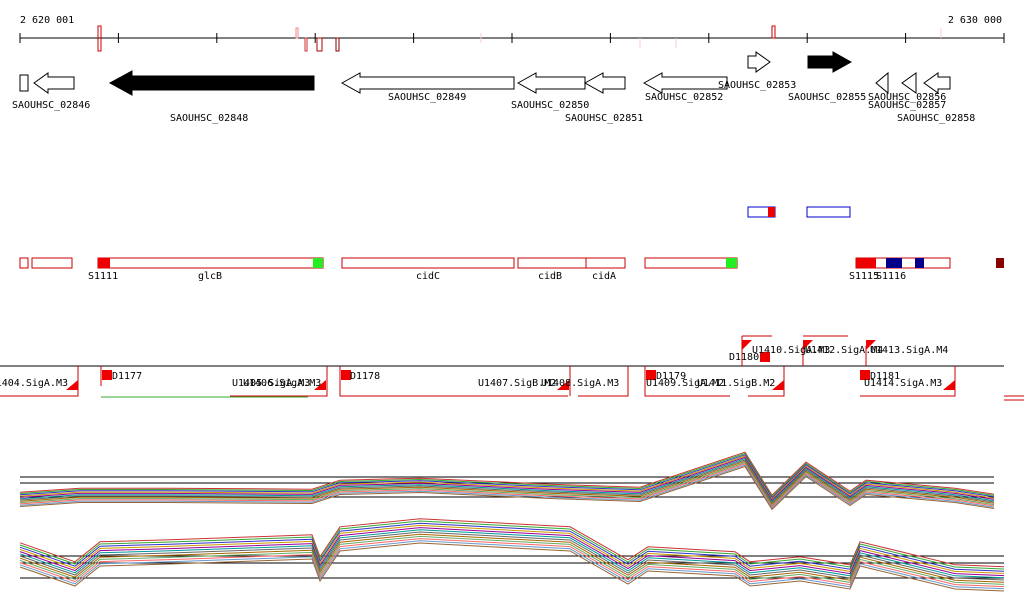 The height and width of the screenshot is (611, 1024). Describe the element at coordinates (844, 350) in the screenshot. I see `transcript-label: U1412.SigA.M4` at that location.